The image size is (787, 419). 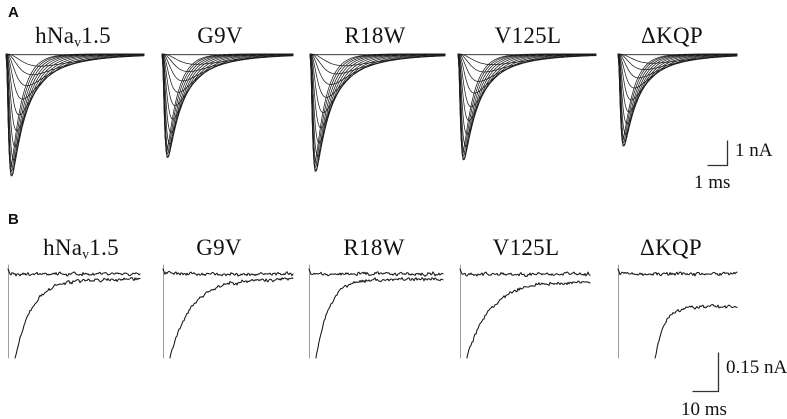 I want to click on variant-title-a-dkqp: ΔKQP, so click(x=672, y=36).